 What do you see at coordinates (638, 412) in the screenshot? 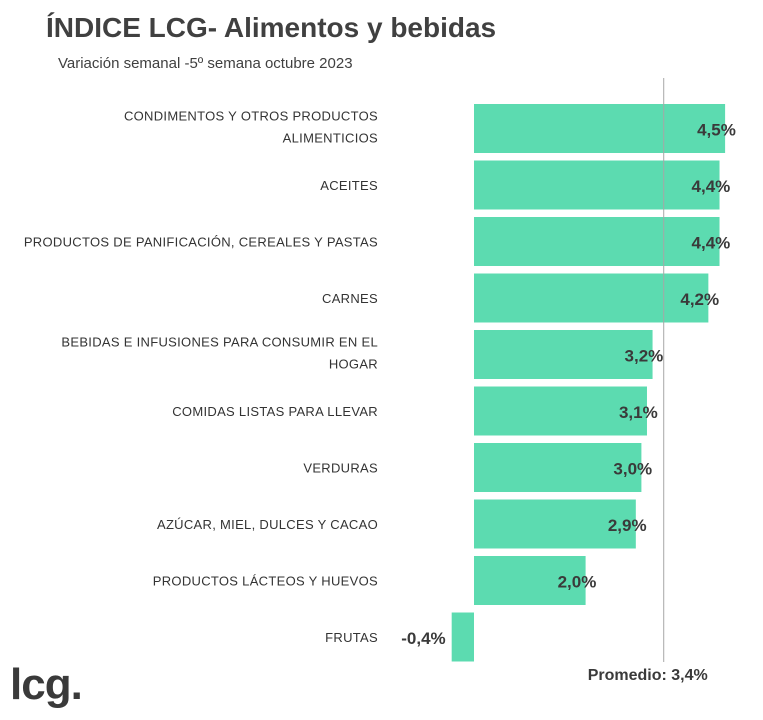
I see `value-label: 3,1%` at bounding box center [638, 412].